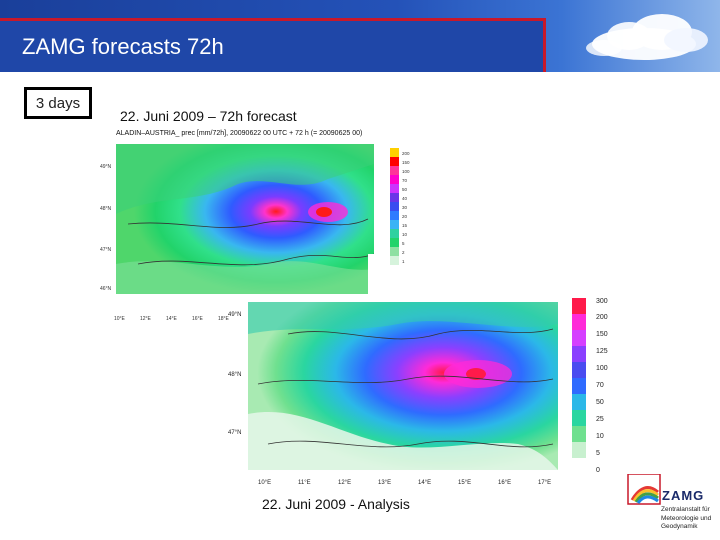 The width and height of the screenshot is (720, 540). Describe the element at coordinates (405, 234) in the screenshot. I see `forecast-legend-value: 10` at that location.